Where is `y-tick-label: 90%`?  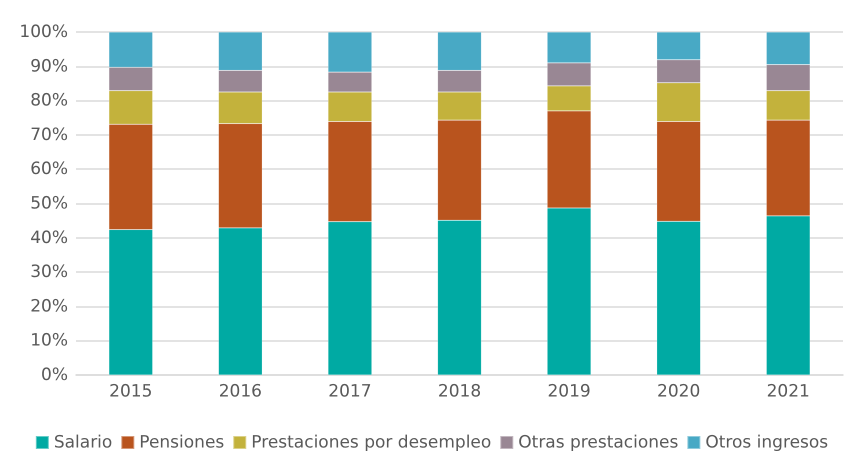 y-tick-label: 90% is located at coordinates (49, 66).